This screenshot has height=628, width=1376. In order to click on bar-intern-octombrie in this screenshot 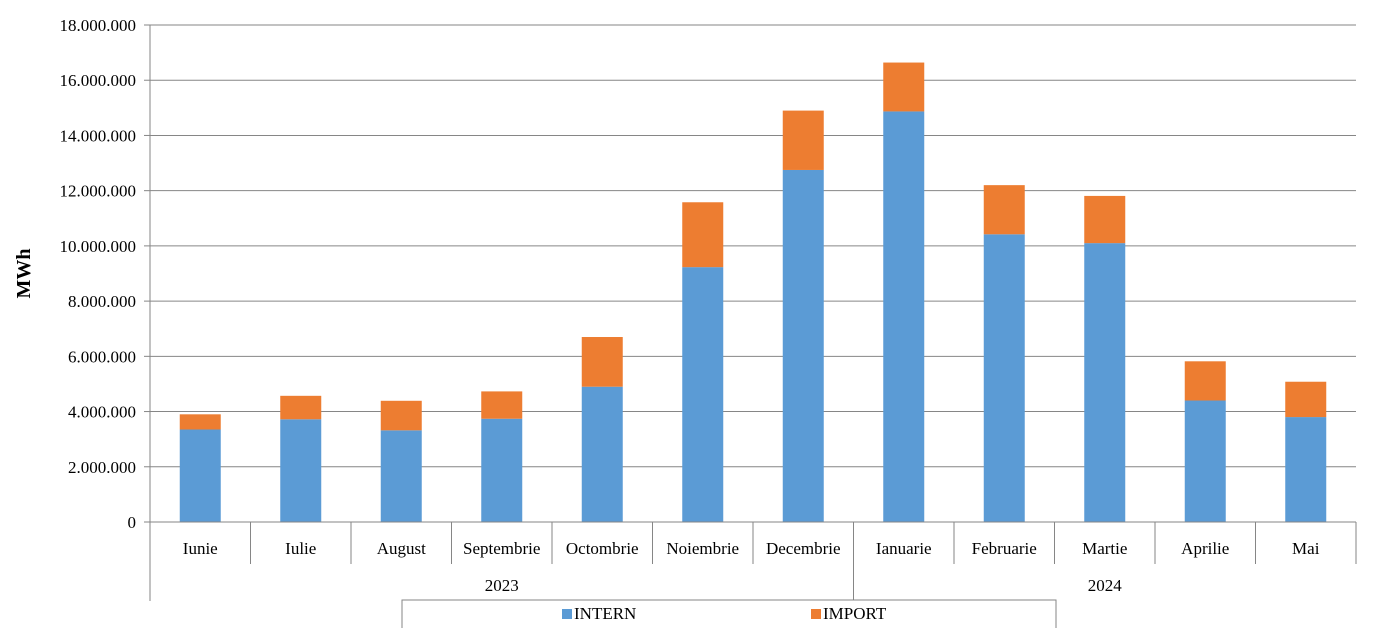, I will do `click(602, 454)`.